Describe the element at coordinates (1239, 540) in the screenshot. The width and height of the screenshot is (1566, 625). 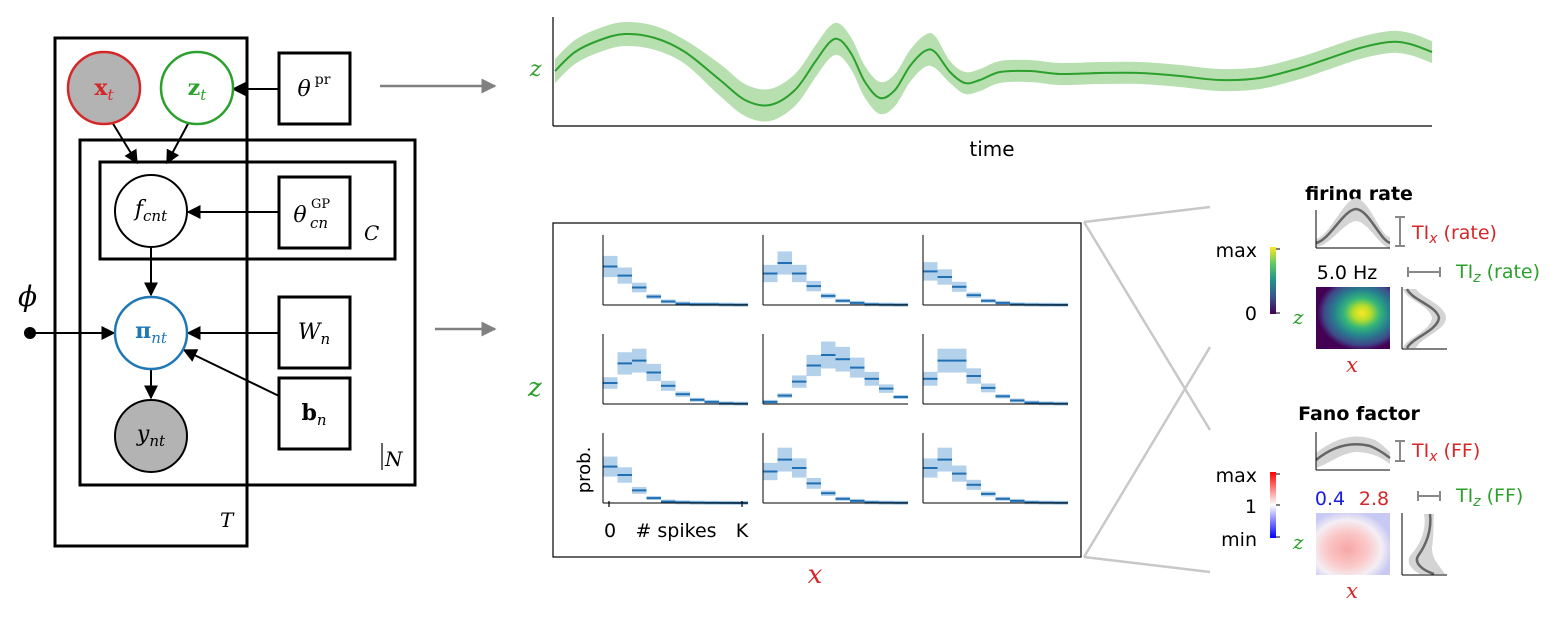
I see `ff-colorbar-min: min` at that location.